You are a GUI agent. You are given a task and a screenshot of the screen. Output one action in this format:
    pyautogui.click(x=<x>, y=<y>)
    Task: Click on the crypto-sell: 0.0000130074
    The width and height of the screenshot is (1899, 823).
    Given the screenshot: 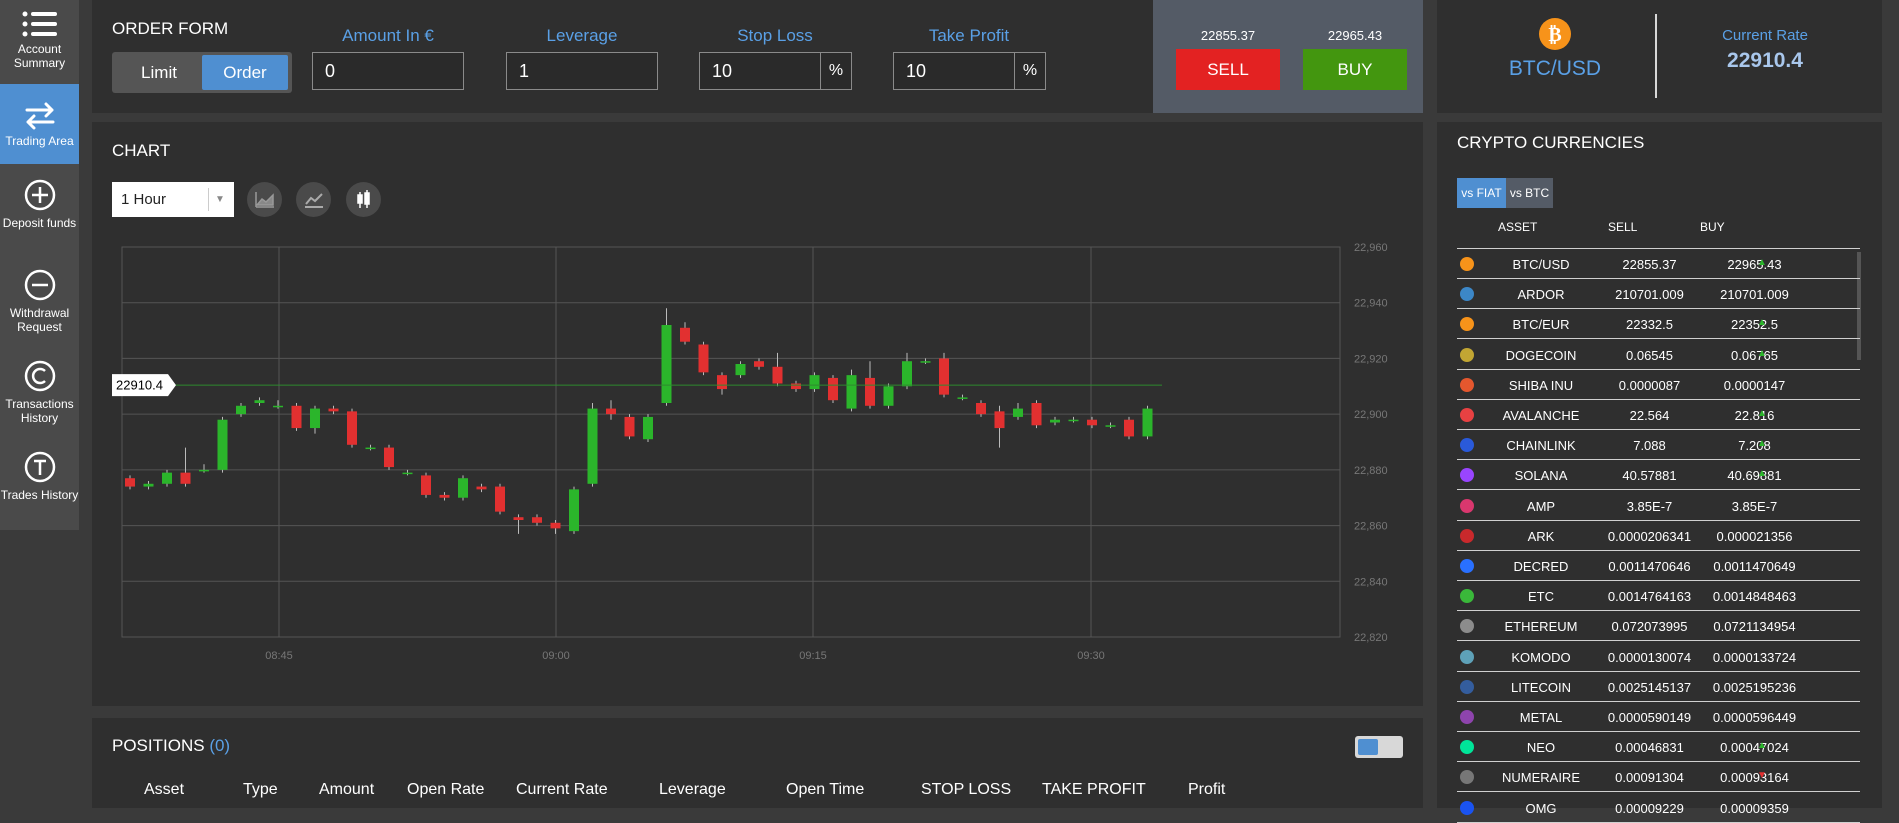 What is the action you would take?
    pyautogui.click(x=1649, y=657)
    